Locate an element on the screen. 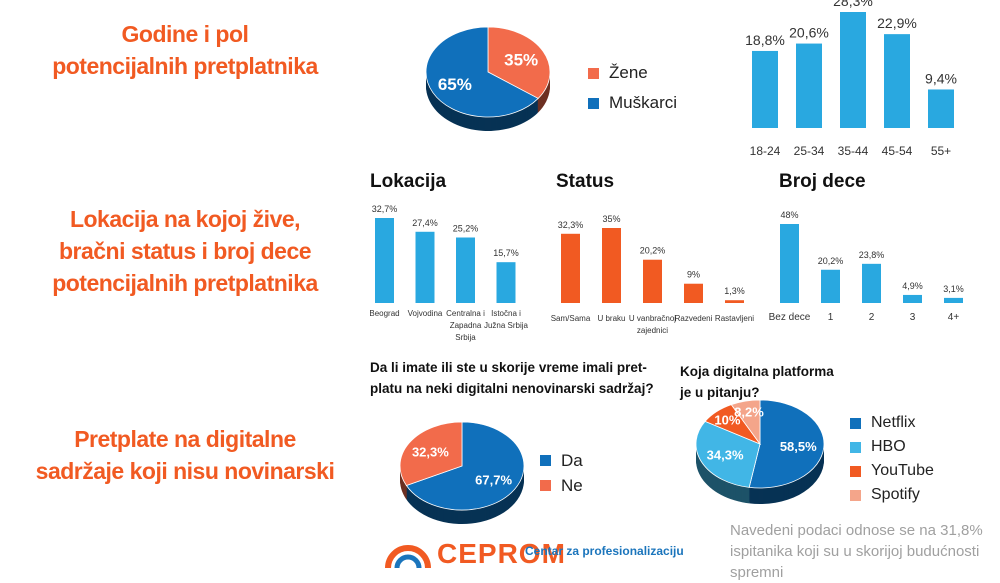 This screenshot has width=1000, height=583. legend-item-youtube: YouTube is located at coordinates (892, 471).